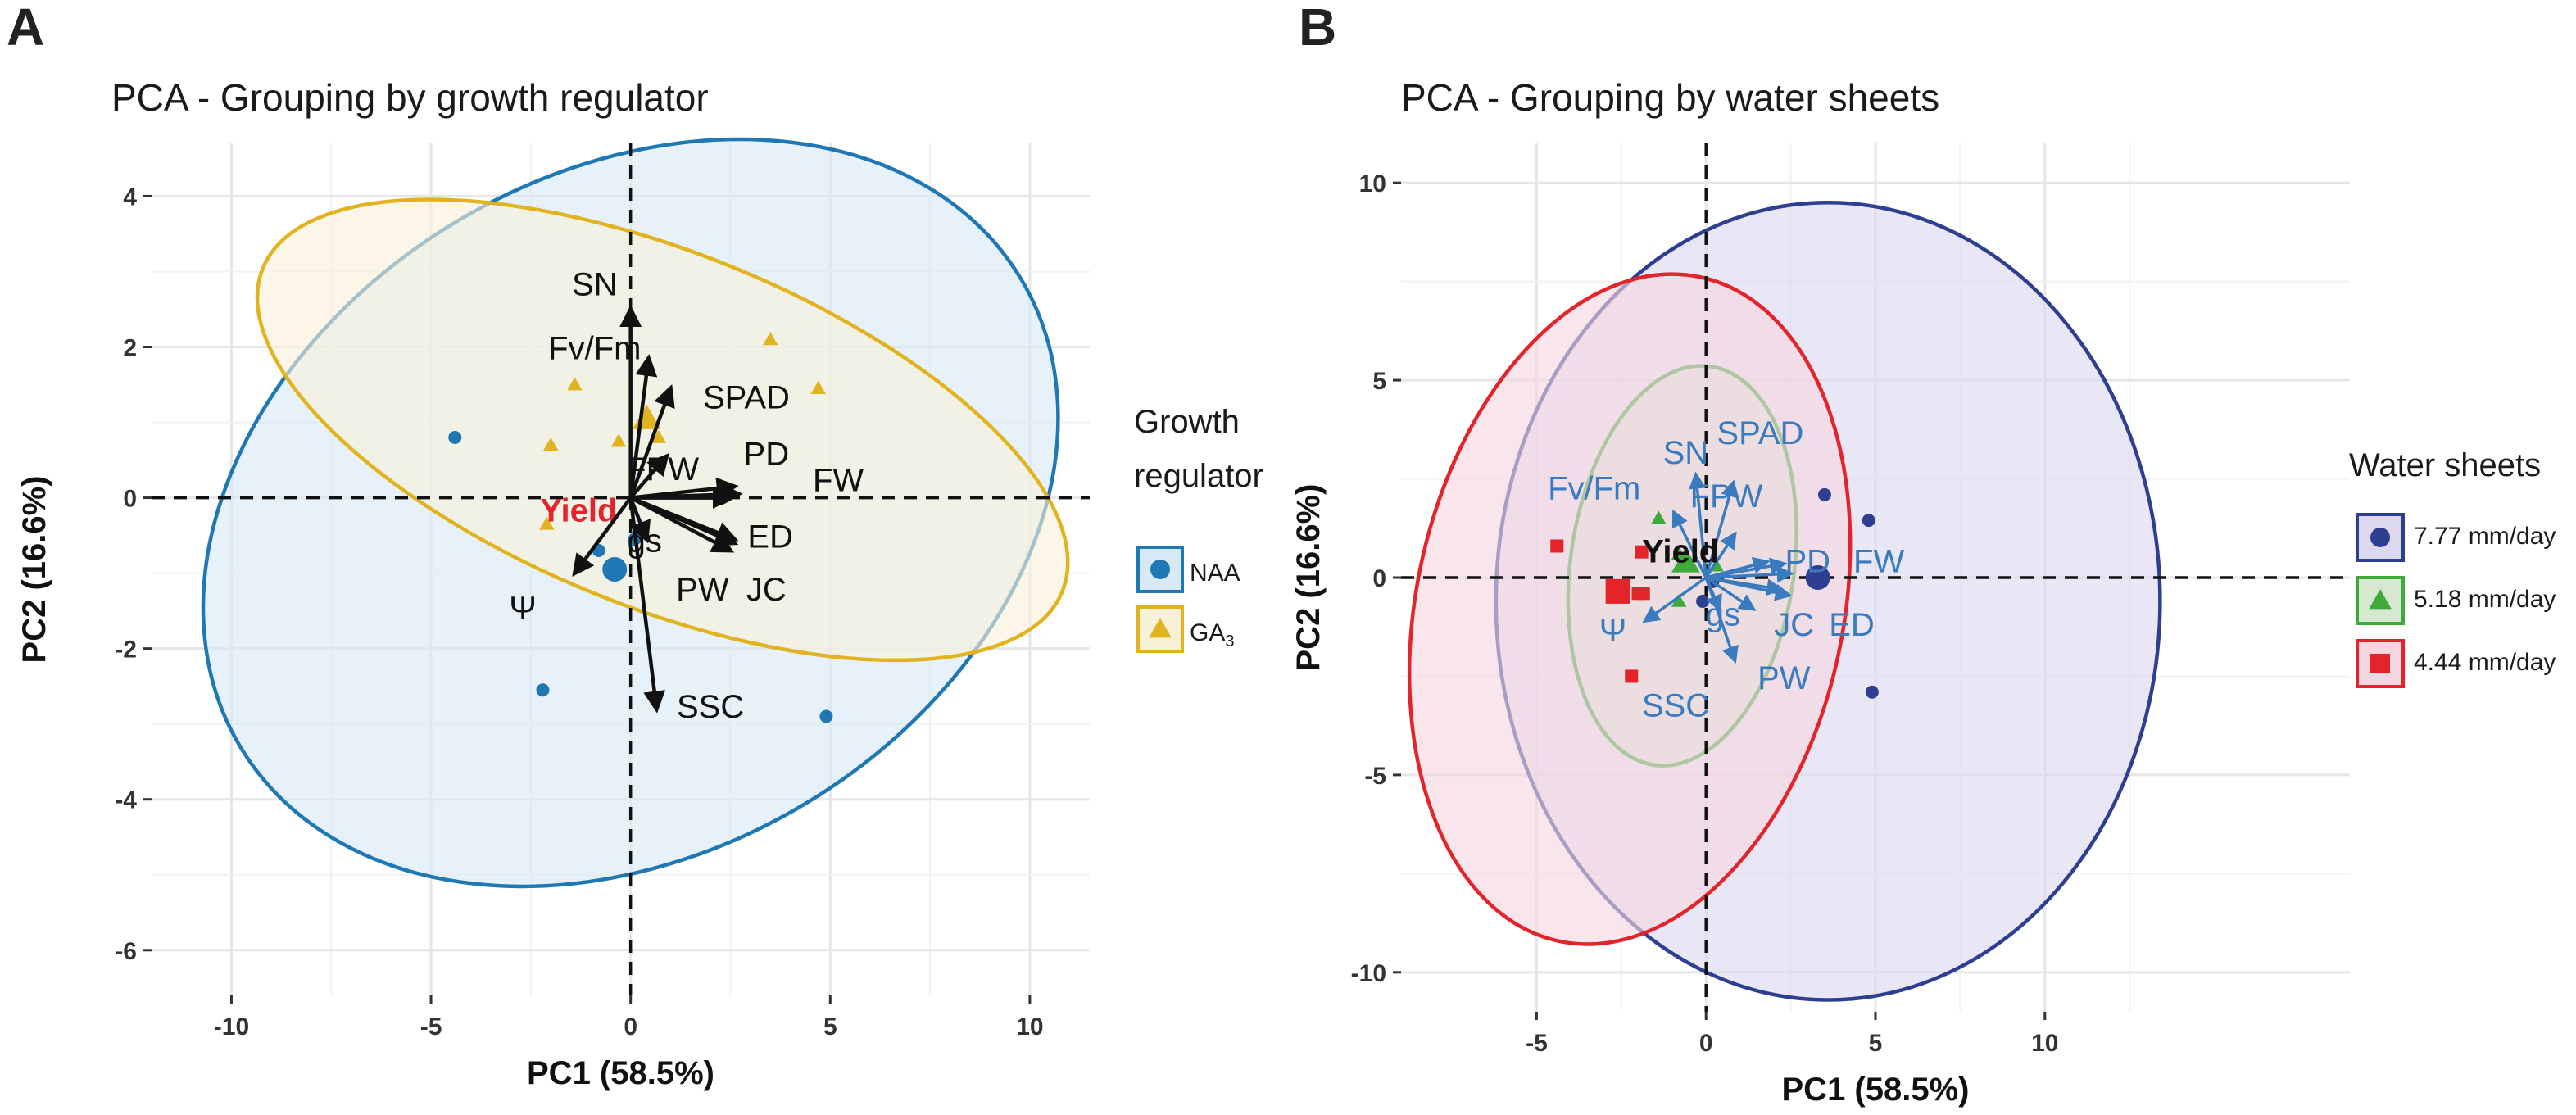  What do you see at coordinates (1375, 777) in the screenshot?
I see `y-tick-label: -5` at bounding box center [1375, 777].